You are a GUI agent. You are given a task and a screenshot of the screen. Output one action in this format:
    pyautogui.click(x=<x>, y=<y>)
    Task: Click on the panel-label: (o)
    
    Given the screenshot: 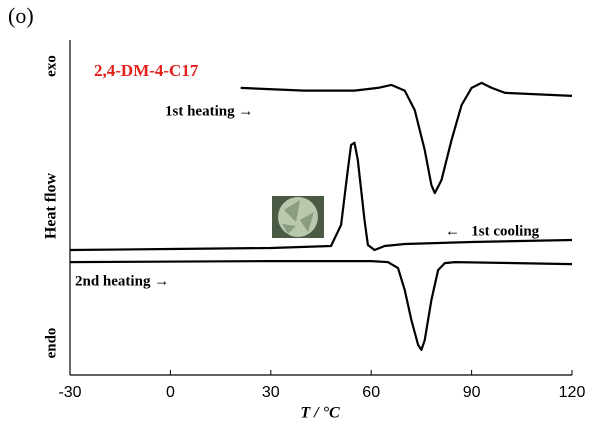 What is the action you would take?
    pyautogui.click(x=21, y=15)
    